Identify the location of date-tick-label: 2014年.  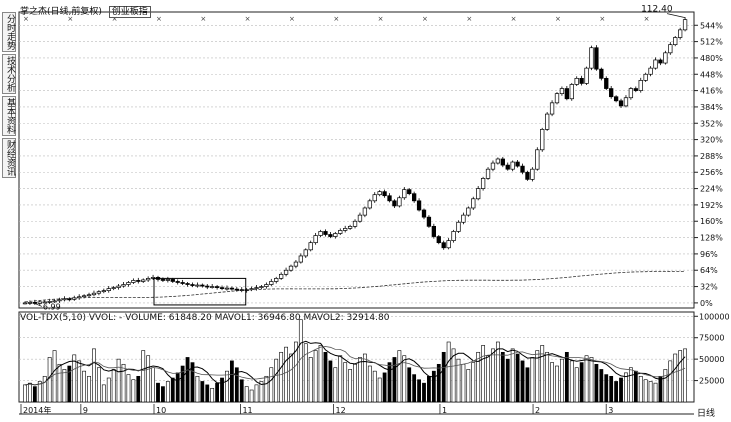
(37, 410).